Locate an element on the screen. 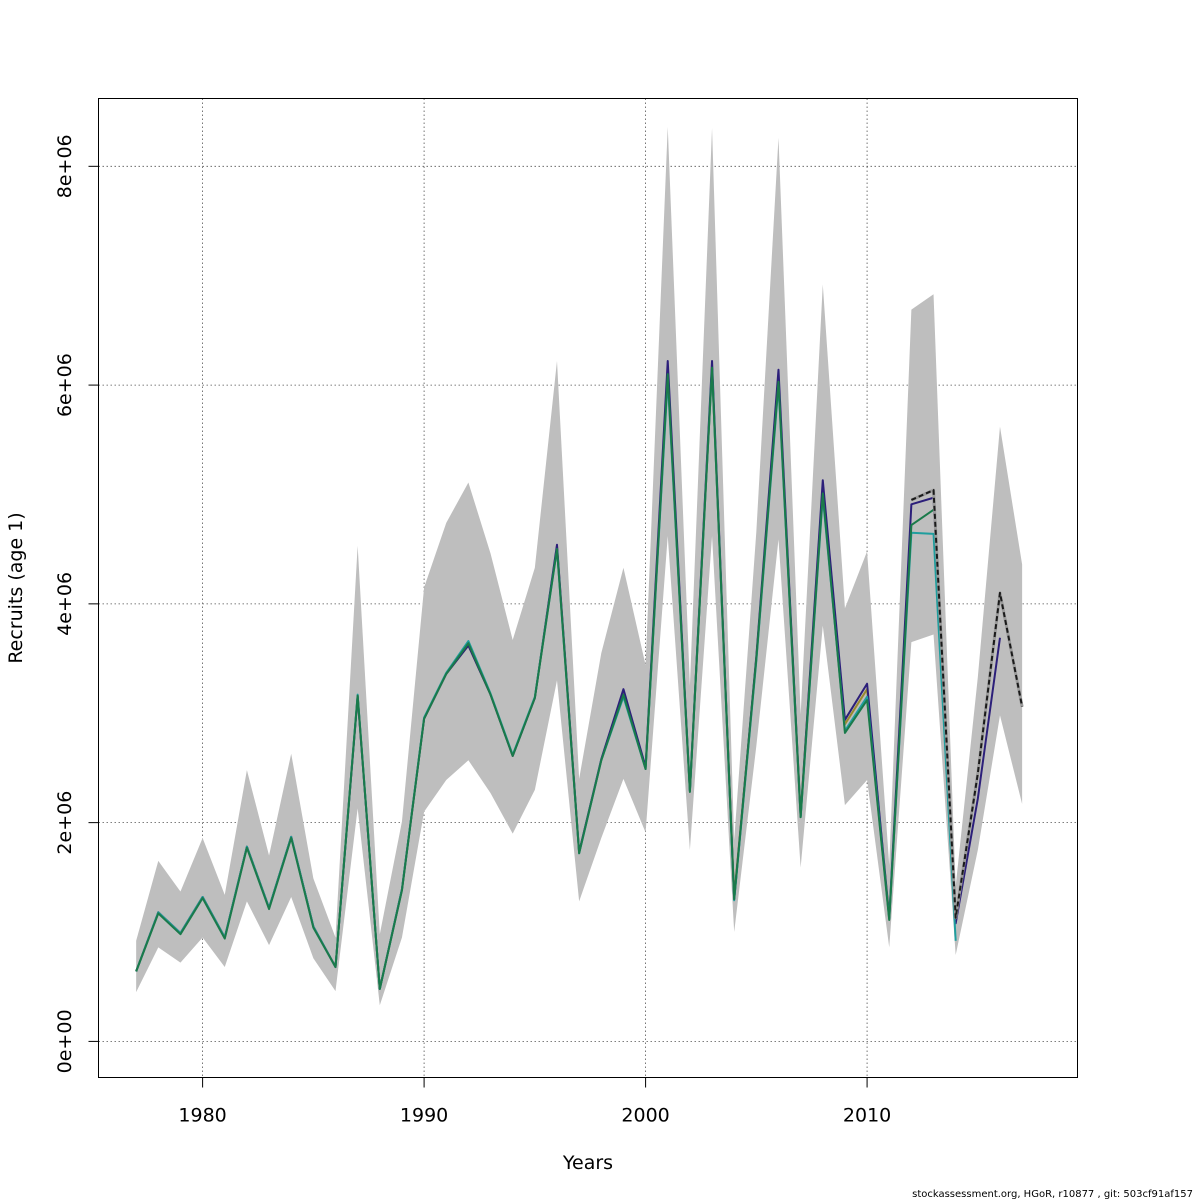  y-axis: 0e+00 2e+06 4e+06 6e+06 8e+06 is located at coordinates (76, 603).